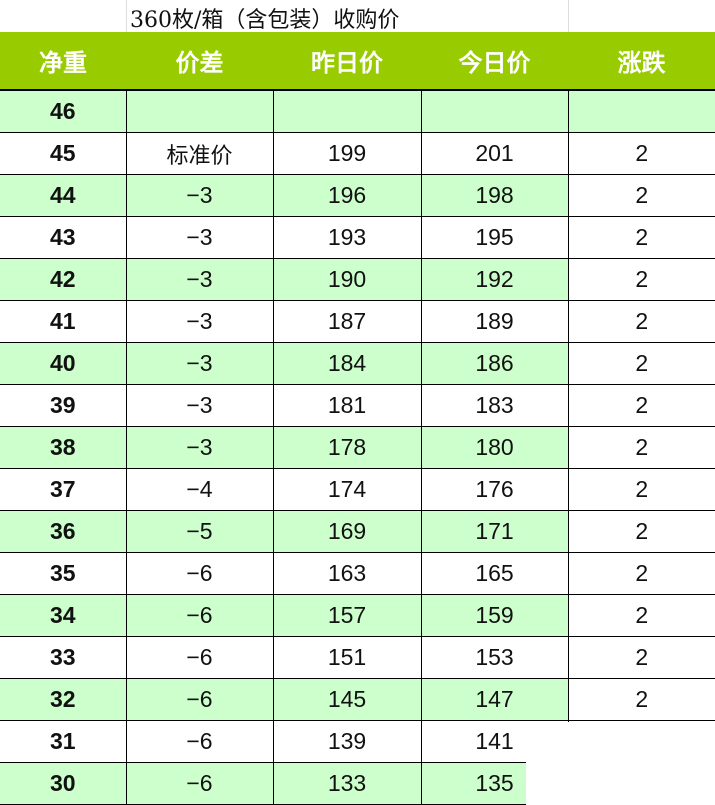  I want to click on cell-yesterday-price: 178, so click(347, 447).